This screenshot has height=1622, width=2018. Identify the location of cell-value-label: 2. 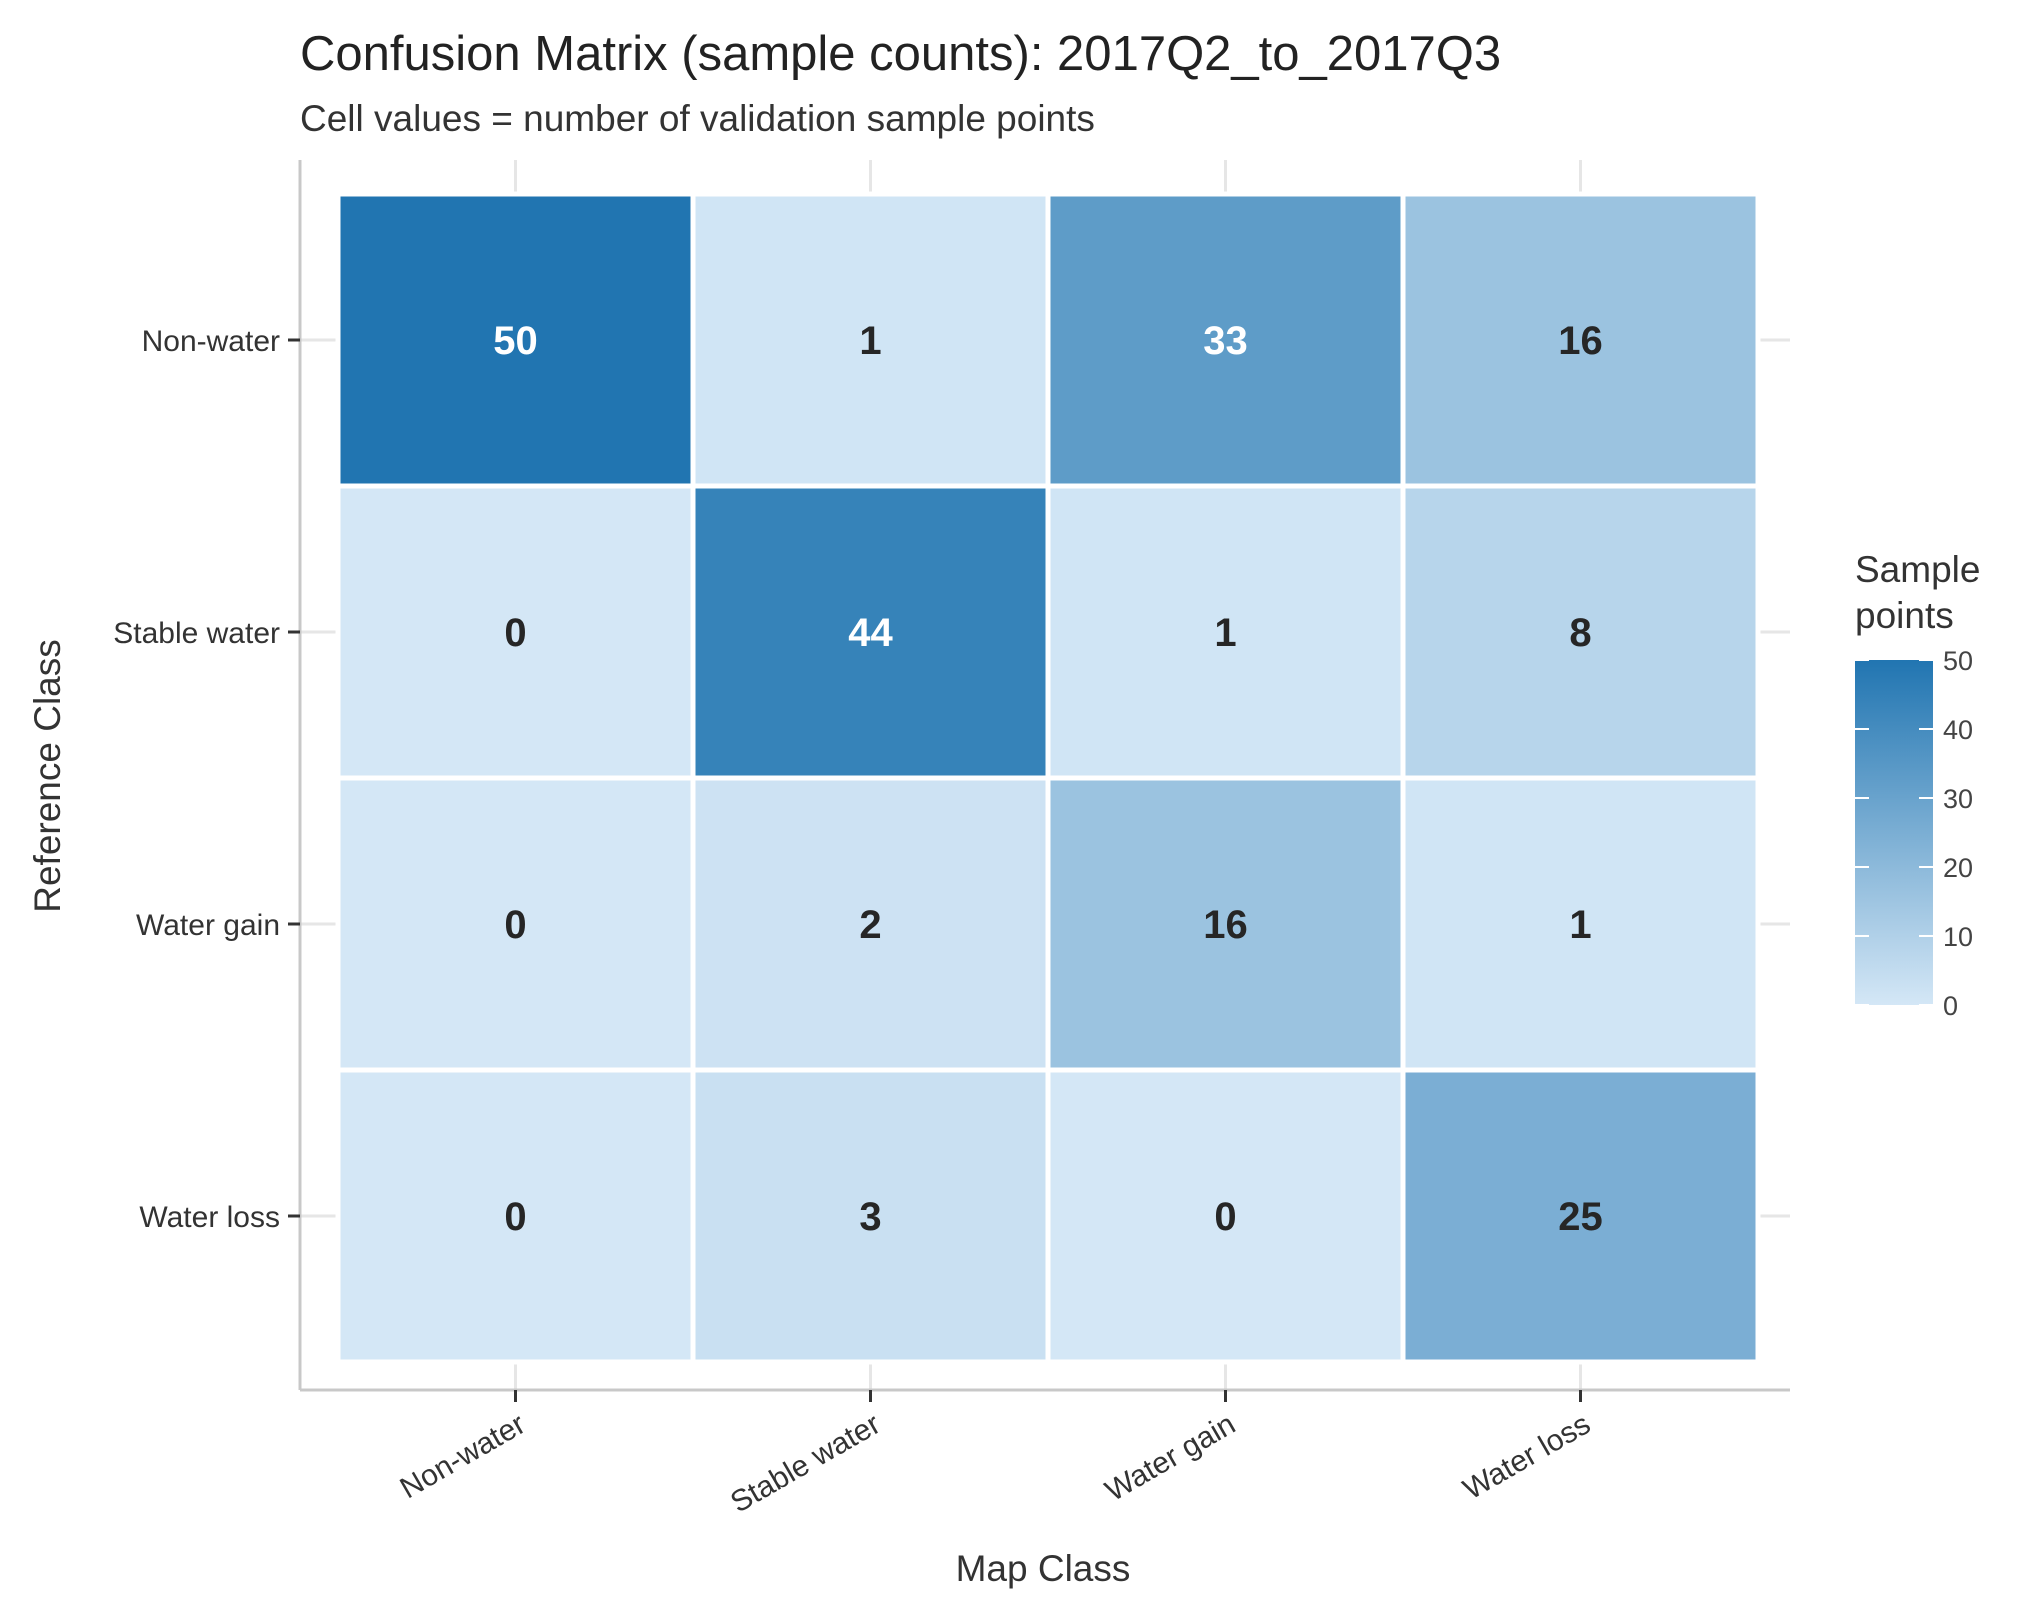
(870, 925).